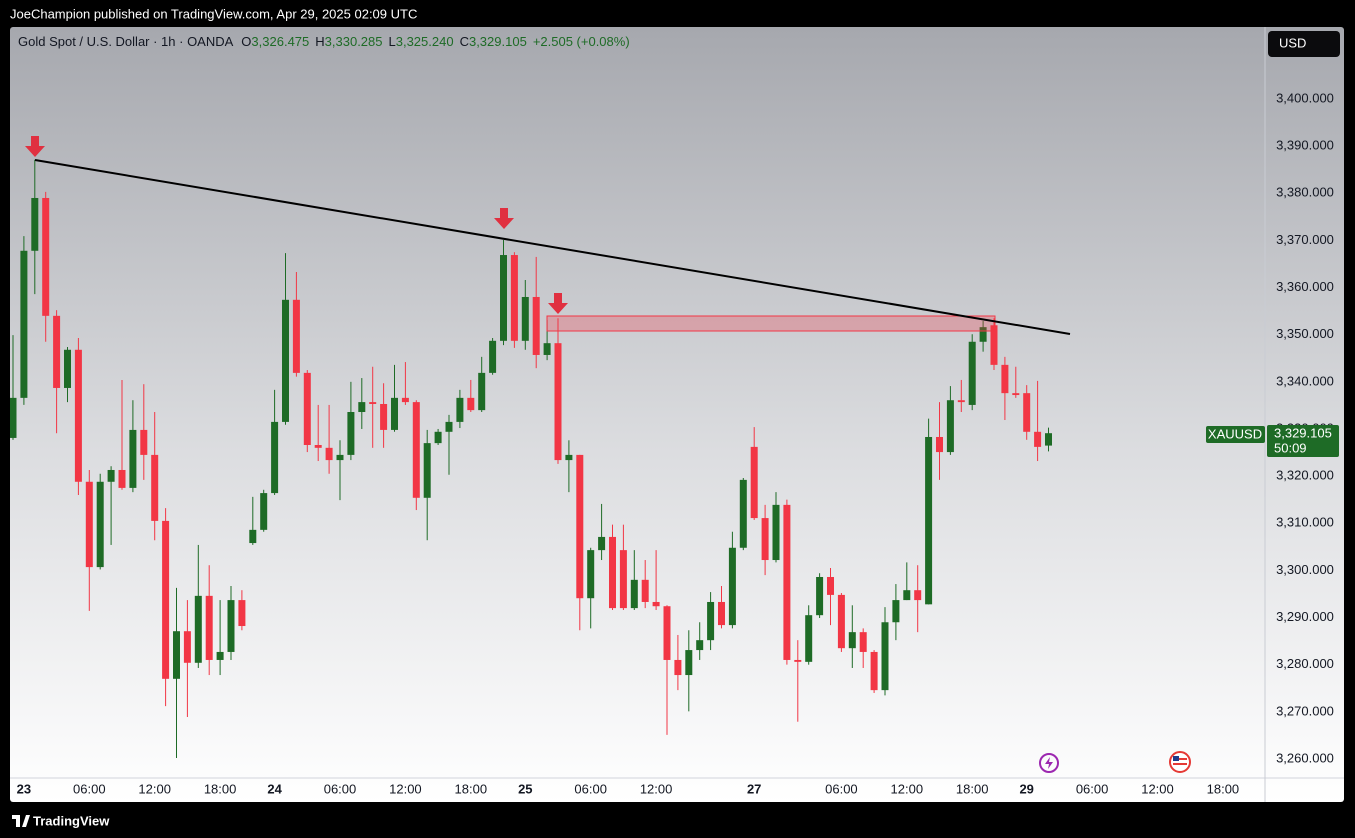  What do you see at coordinates (1305, 145) in the screenshot?
I see `y-tick-label: 3,390.000` at bounding box center [1305, 145].